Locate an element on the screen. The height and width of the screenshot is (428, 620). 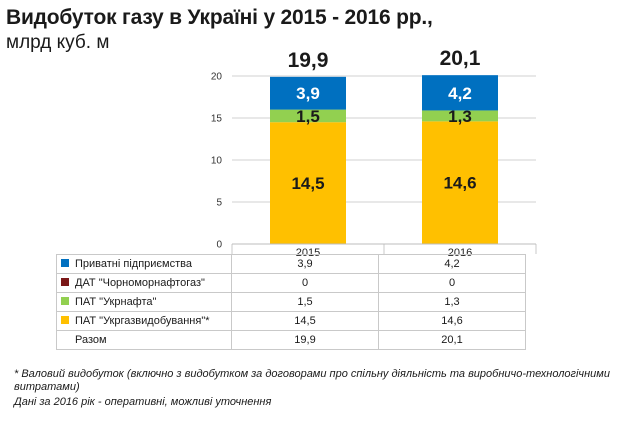
bar-value-label: 4,2 is located at coordinates (460, 93).